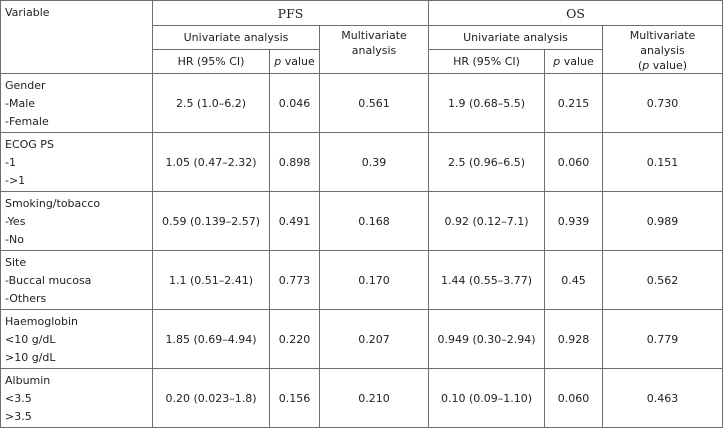 This screenshot has height=428, width=723. Describe the element at coordinates (76, 339) in the screenshot. I see `variable-cell: Haemoglobin <10 g/dL >10 g/dL` at that location.